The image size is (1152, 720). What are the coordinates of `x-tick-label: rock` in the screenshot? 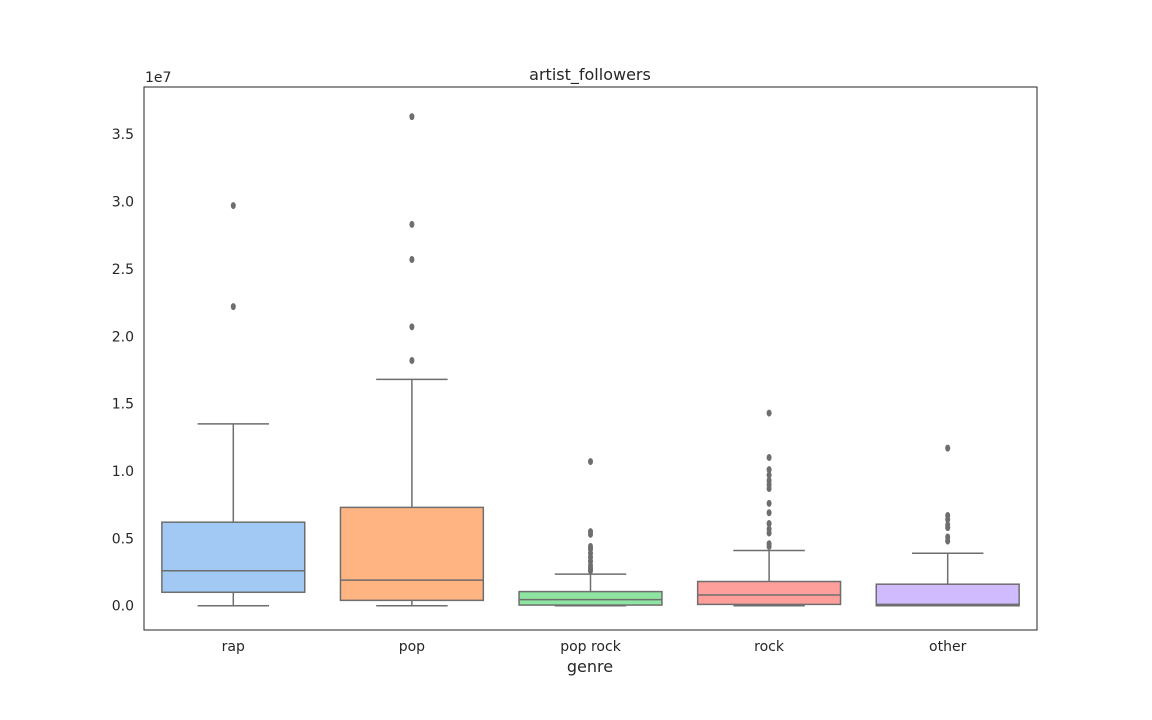 It's located at (769, 647).